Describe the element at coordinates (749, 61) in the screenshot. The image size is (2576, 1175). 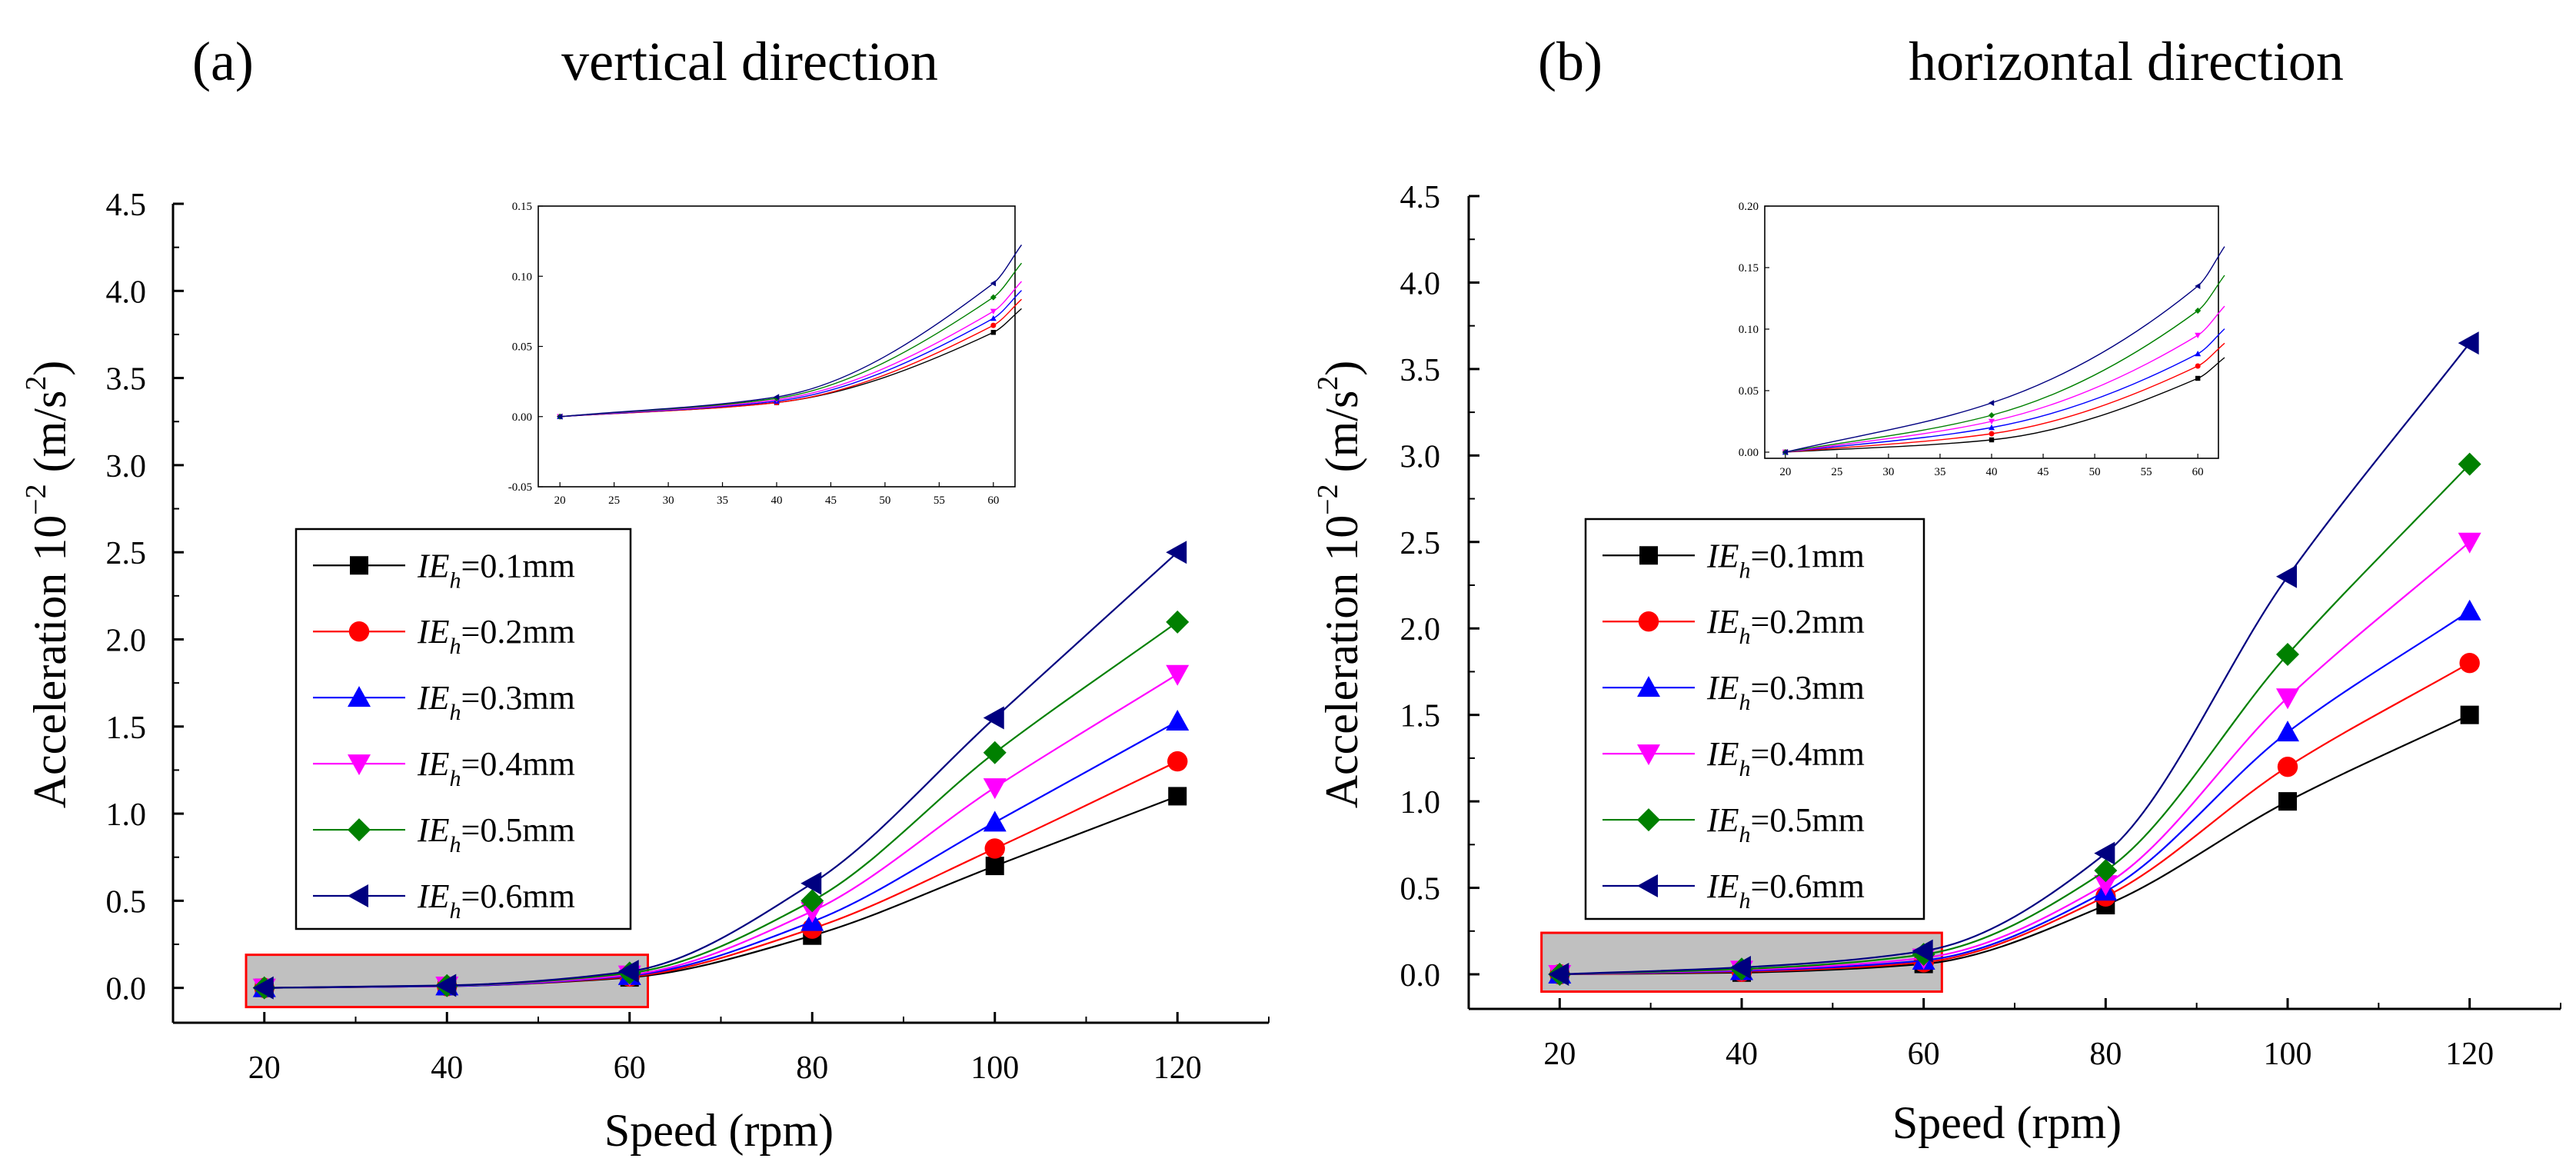
I see `panel-a-title: vertical direction` at that location.